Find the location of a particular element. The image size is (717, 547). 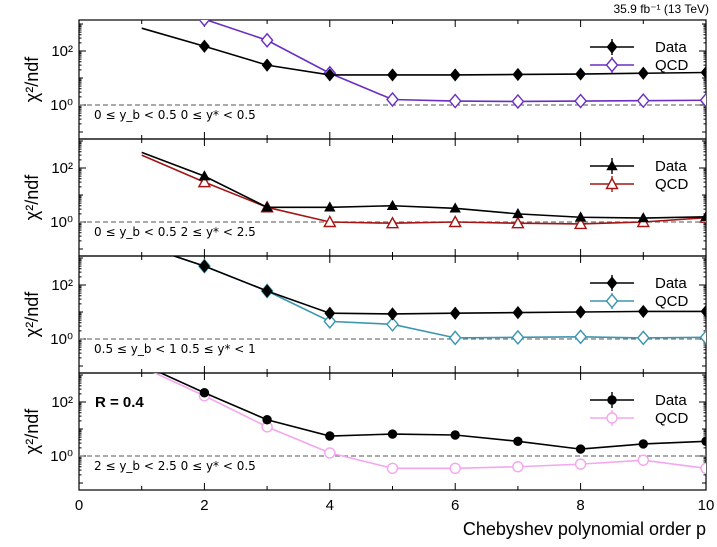

rapidity-range-label: 0 ≤ y_b < 0.5 2 ≤ y* < 2.5 is located at coordinates (175, 232).